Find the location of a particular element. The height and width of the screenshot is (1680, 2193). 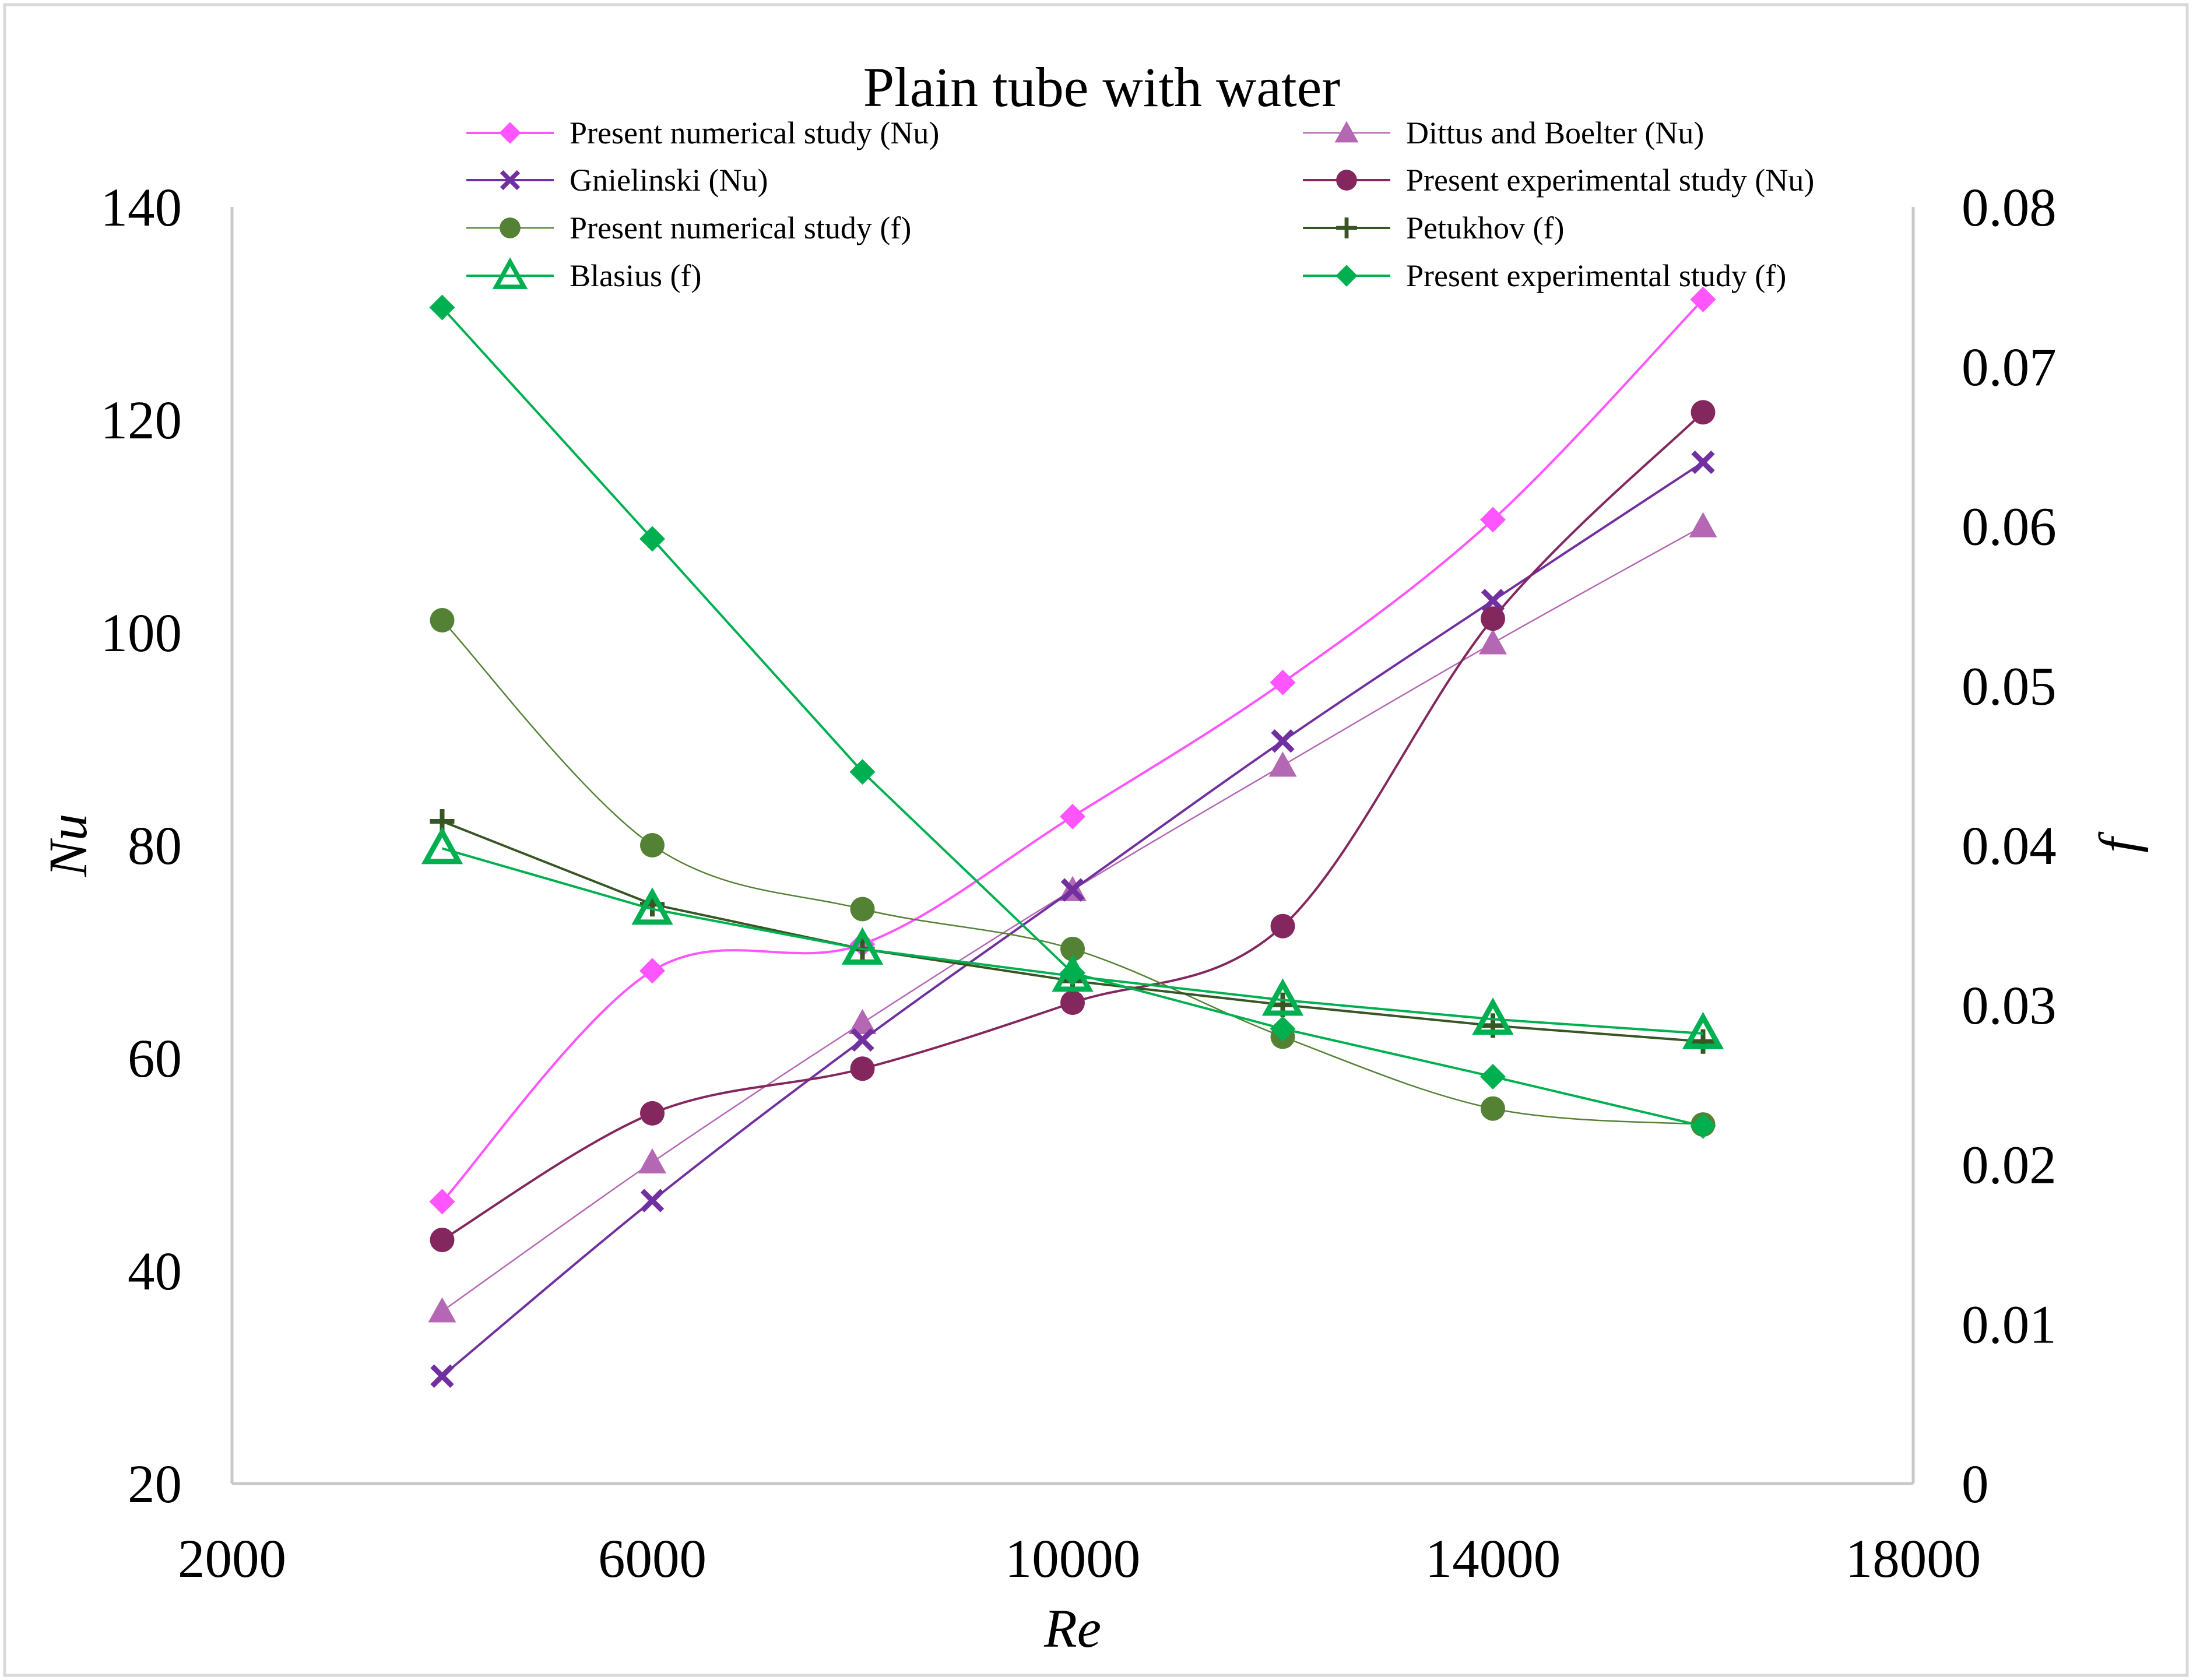

y-right-tick-labels: 0 0.01 0.02 0.03 0.04 0.05 0.06 0.07 0.08 is located at coordinates (2010, 846).